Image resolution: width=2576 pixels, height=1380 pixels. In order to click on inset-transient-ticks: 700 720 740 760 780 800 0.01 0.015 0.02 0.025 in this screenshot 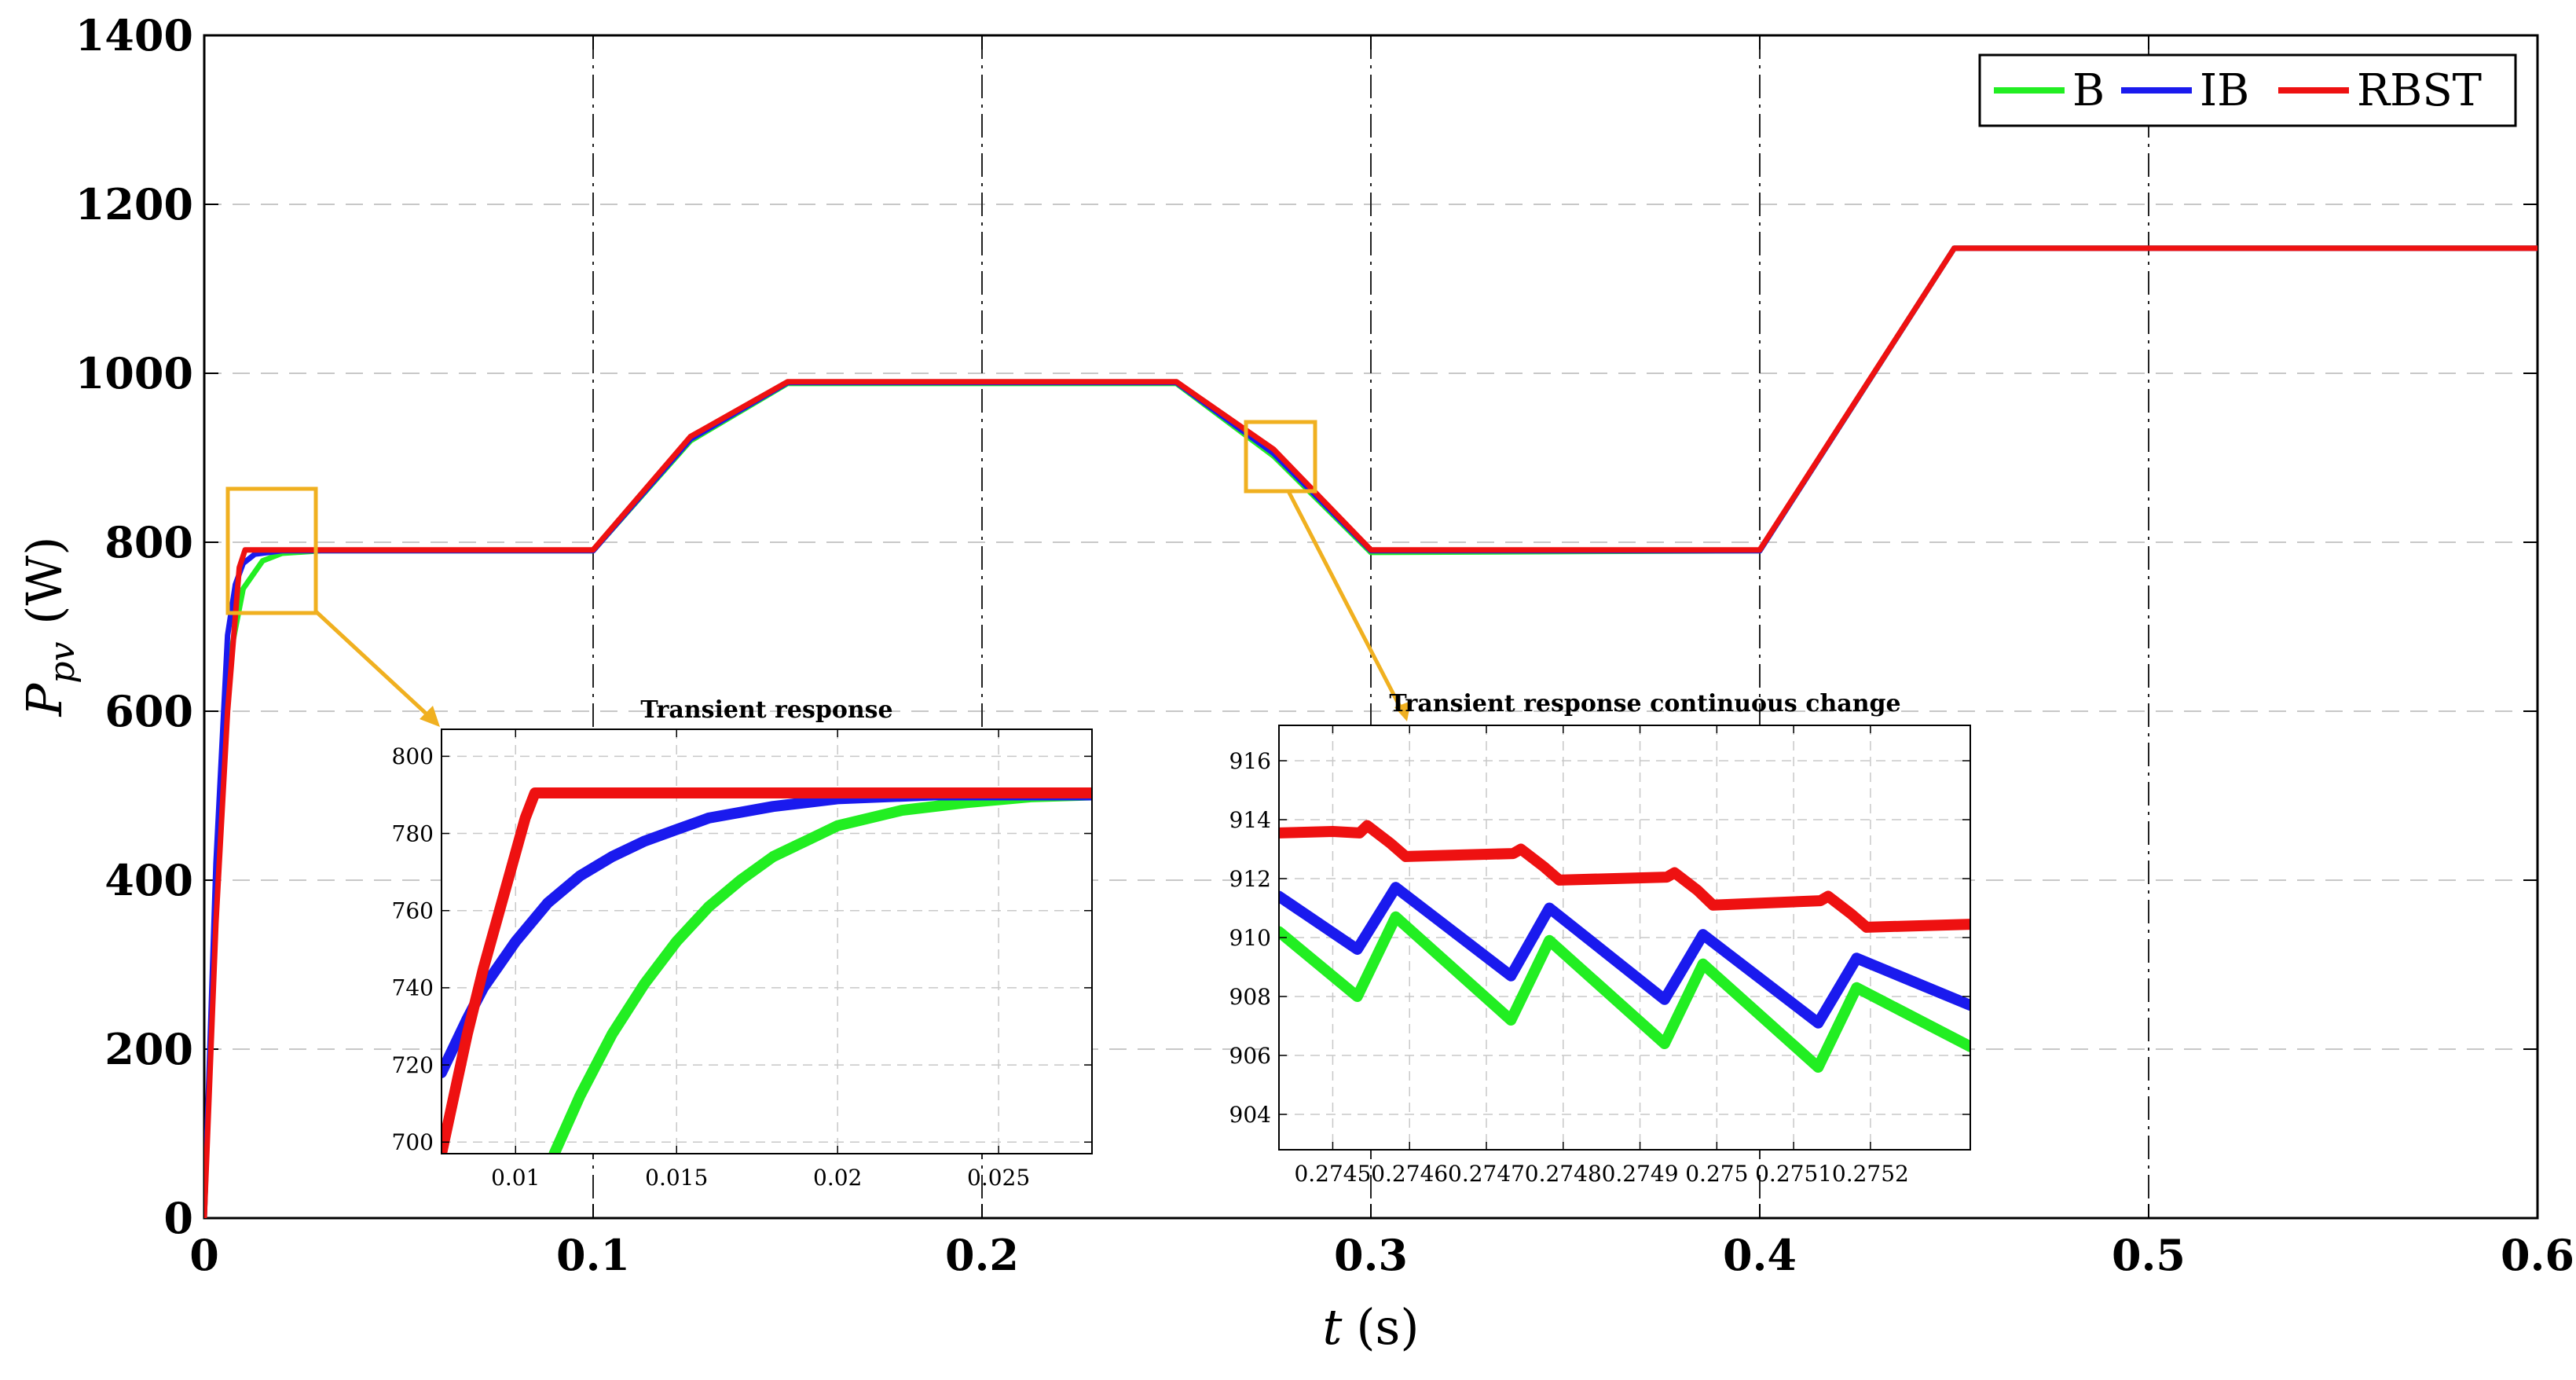, I will do `click(742, 960)`.